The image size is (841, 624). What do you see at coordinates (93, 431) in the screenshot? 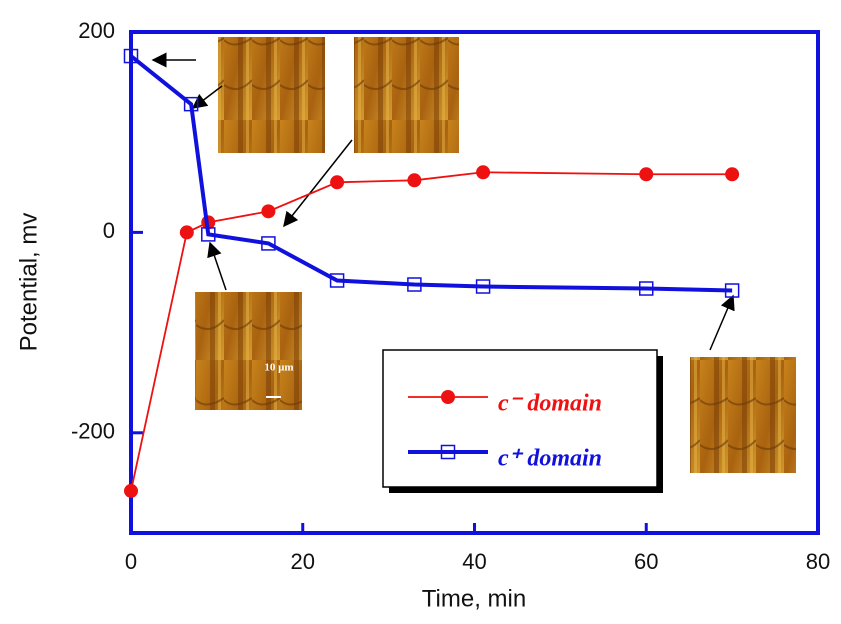
I see `y-tick-label: -200` at bounding box center [93, 431].